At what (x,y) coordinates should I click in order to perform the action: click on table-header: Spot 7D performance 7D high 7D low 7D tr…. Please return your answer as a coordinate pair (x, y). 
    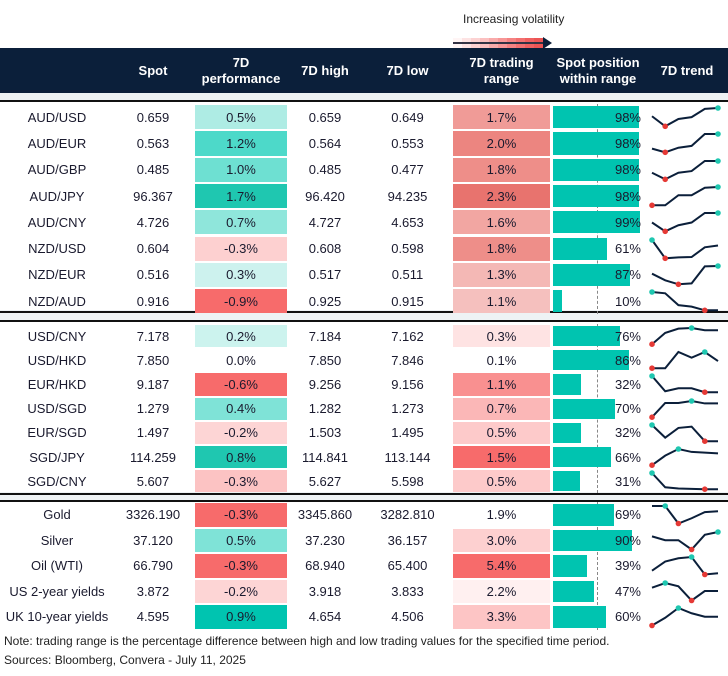
    Looking at the image, I should click on (364, 70).